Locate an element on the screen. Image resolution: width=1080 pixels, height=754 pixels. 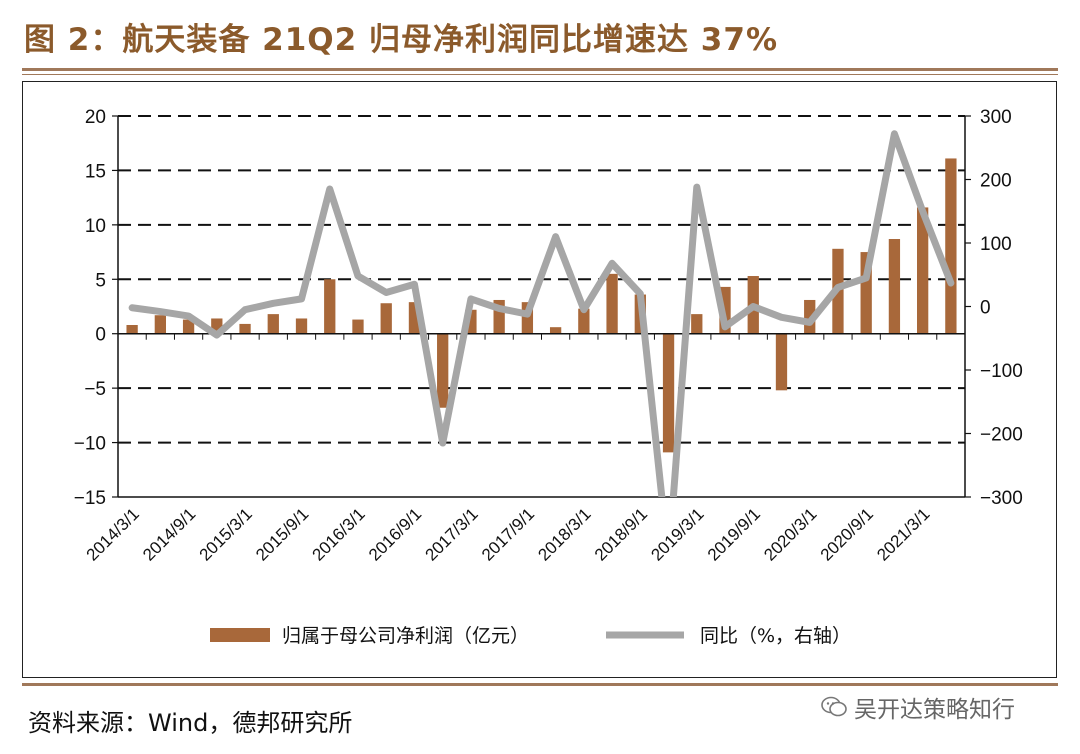
bar-2015/9/1 is located at coordinates (301, 326).